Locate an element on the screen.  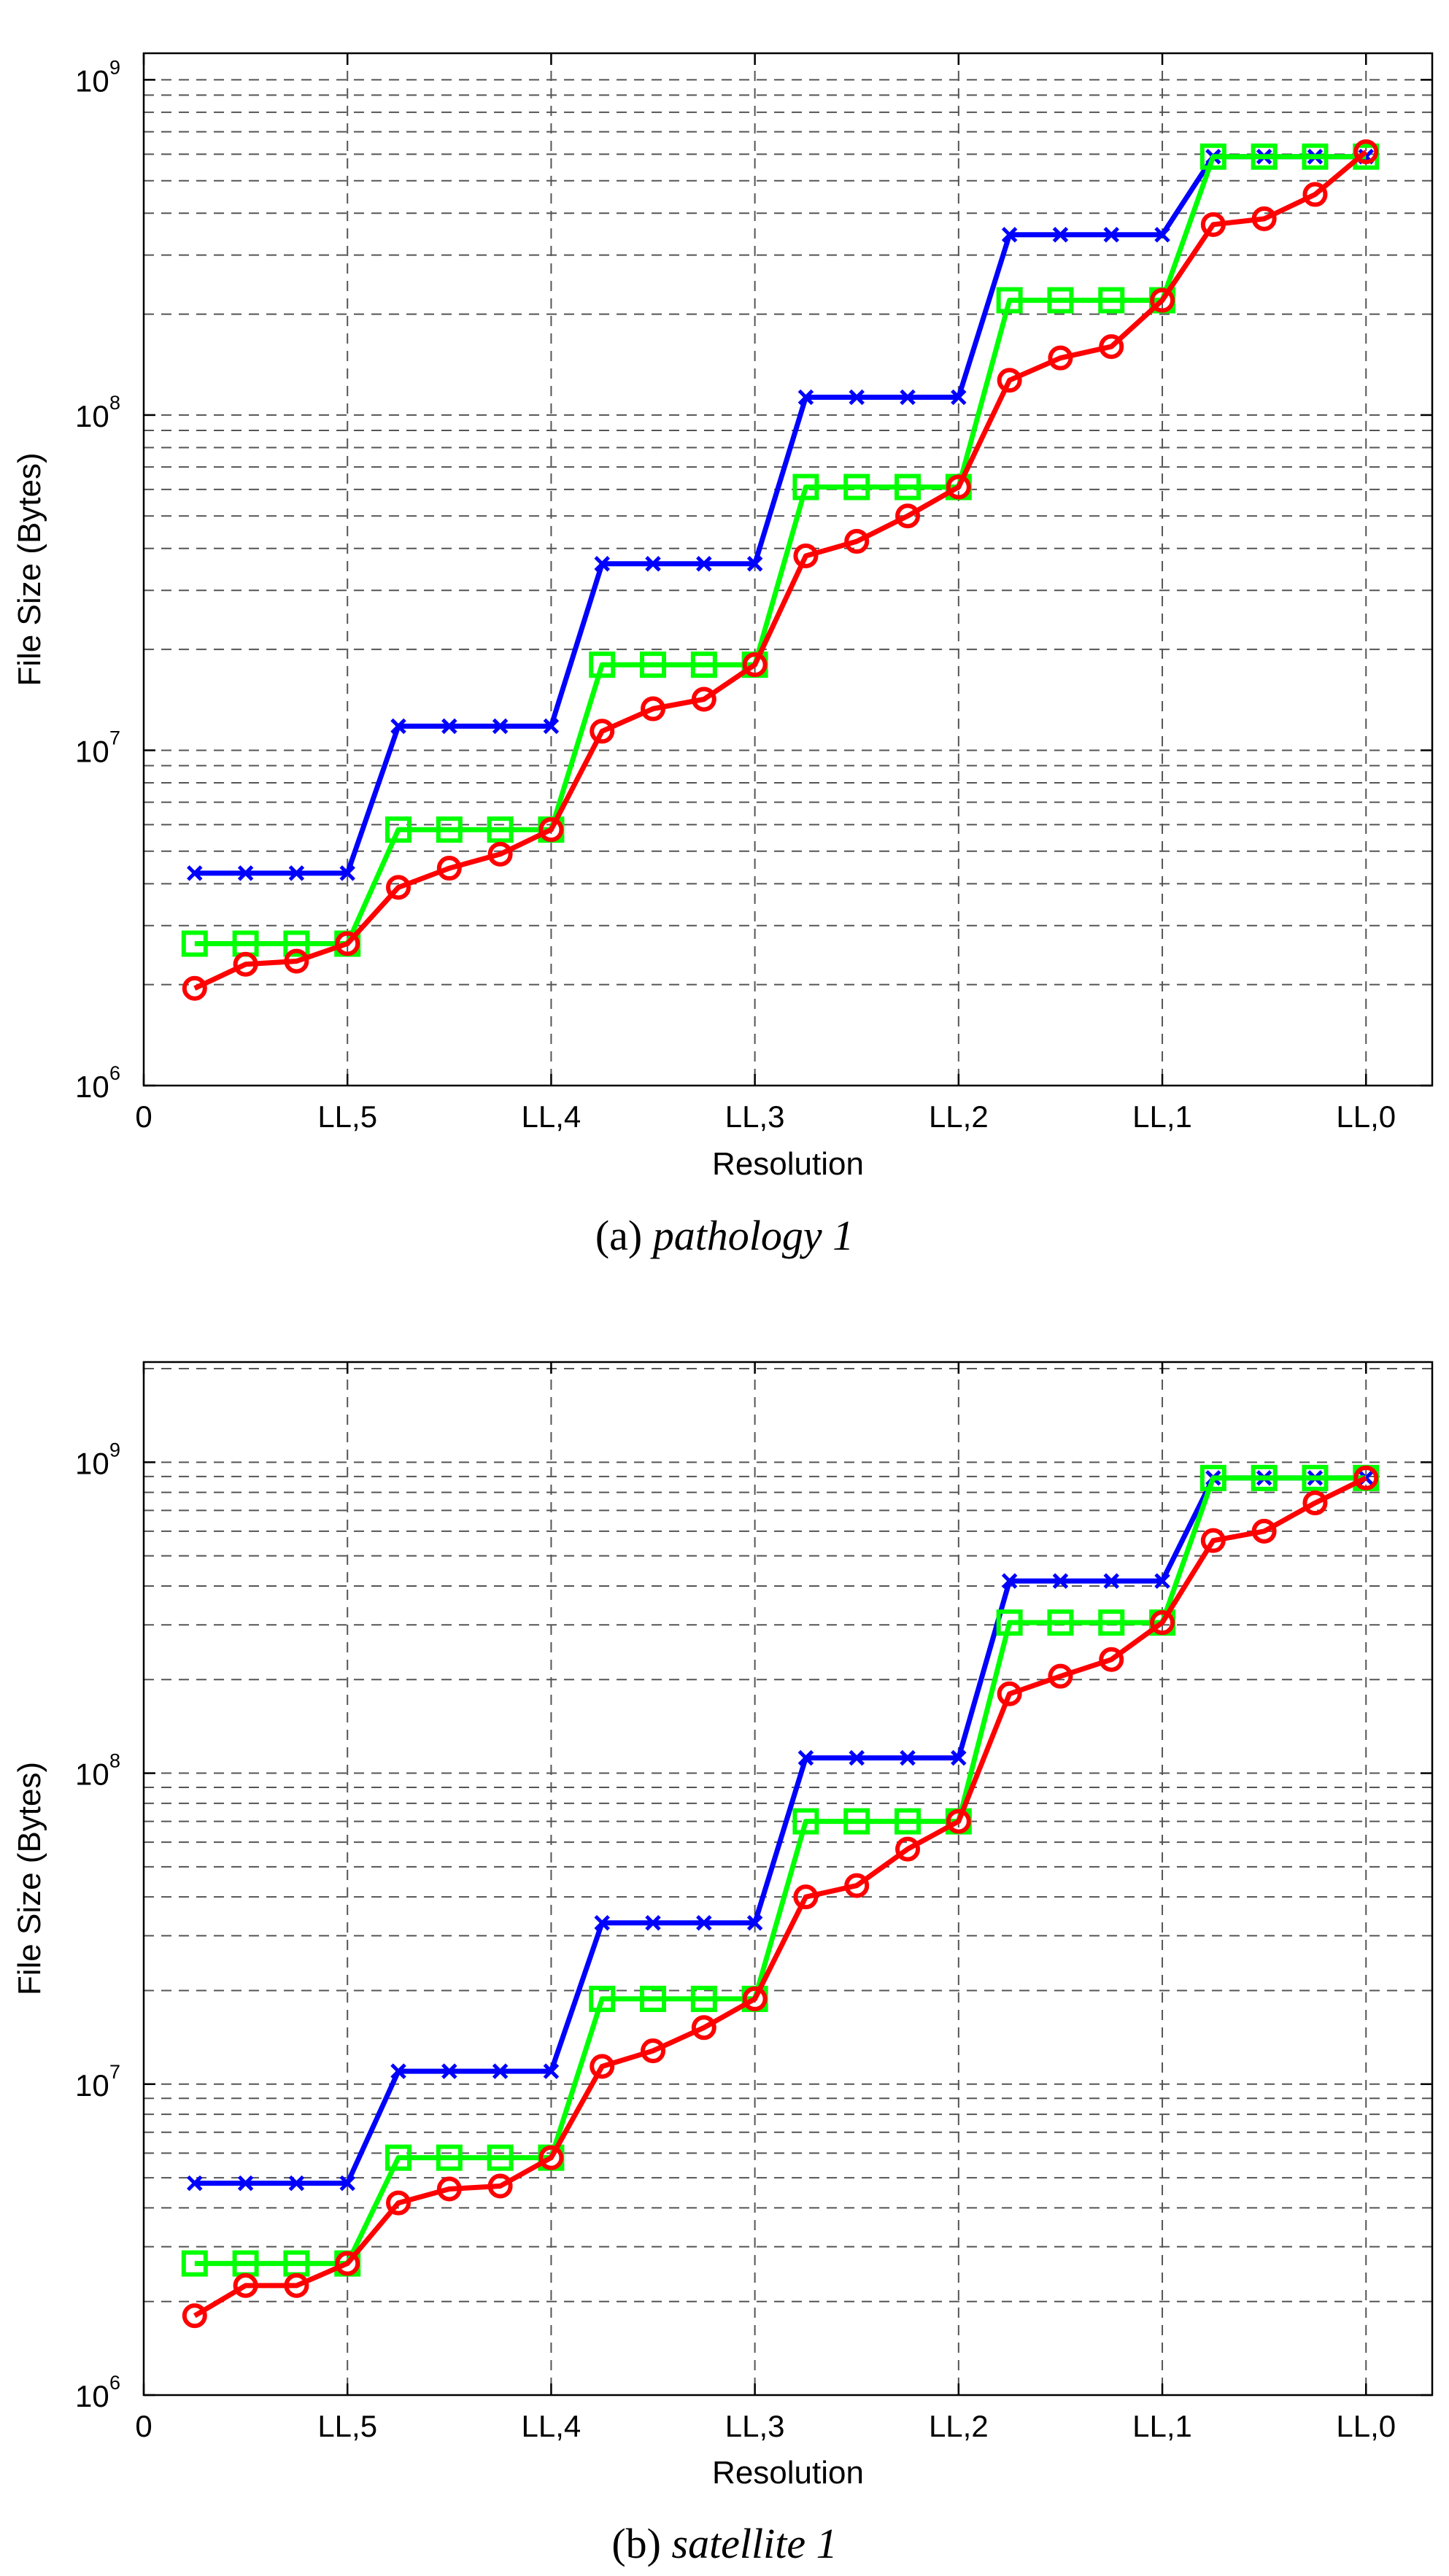
x-tick-label: LL,1 is located at coordinates (1162, 2426).